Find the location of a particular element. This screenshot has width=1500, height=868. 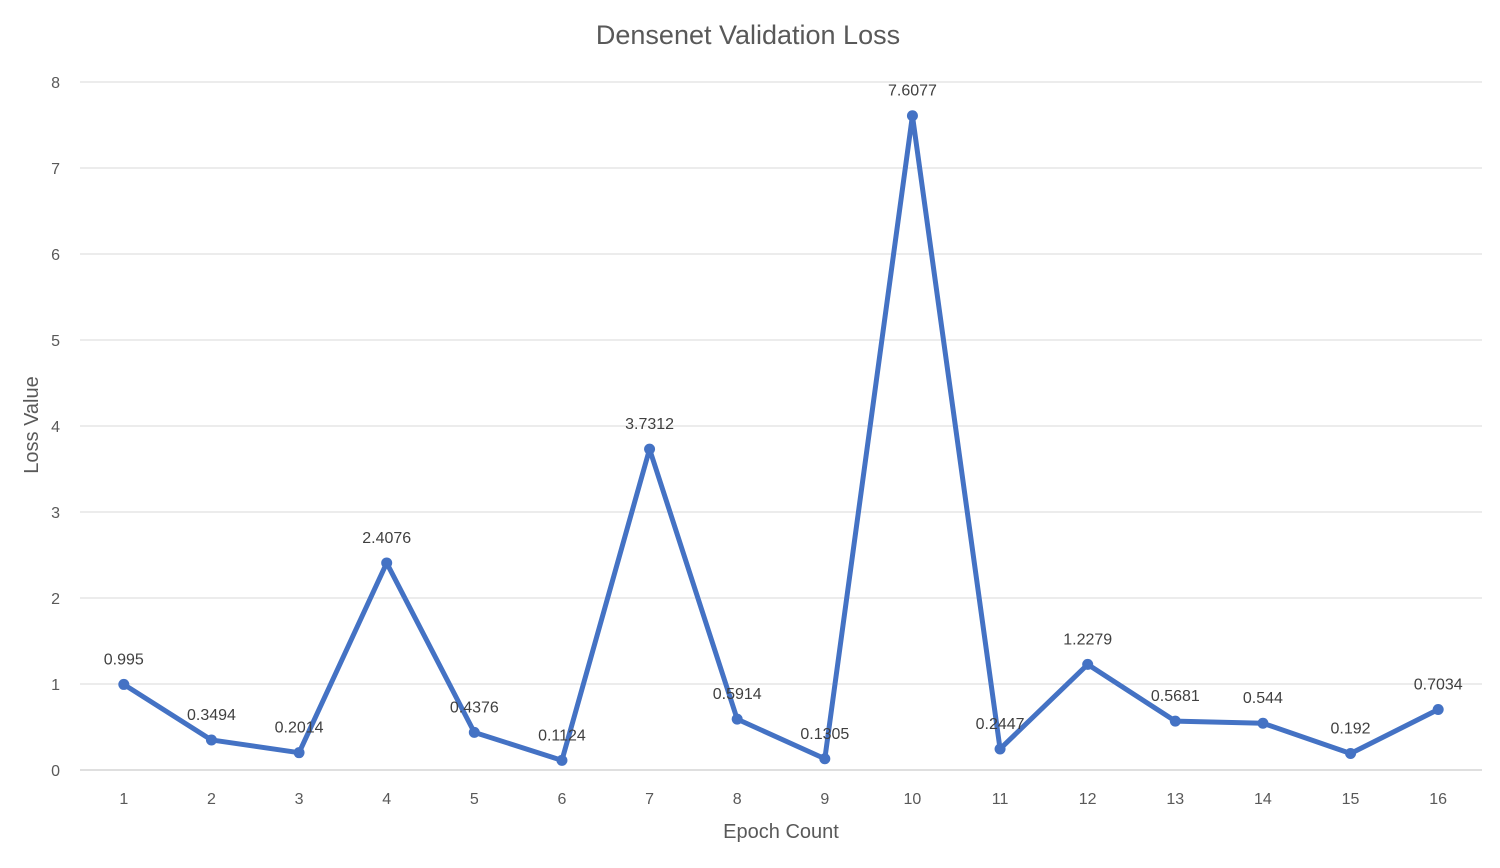

x-tick-label: 3 is located at coordinates (299, 799).